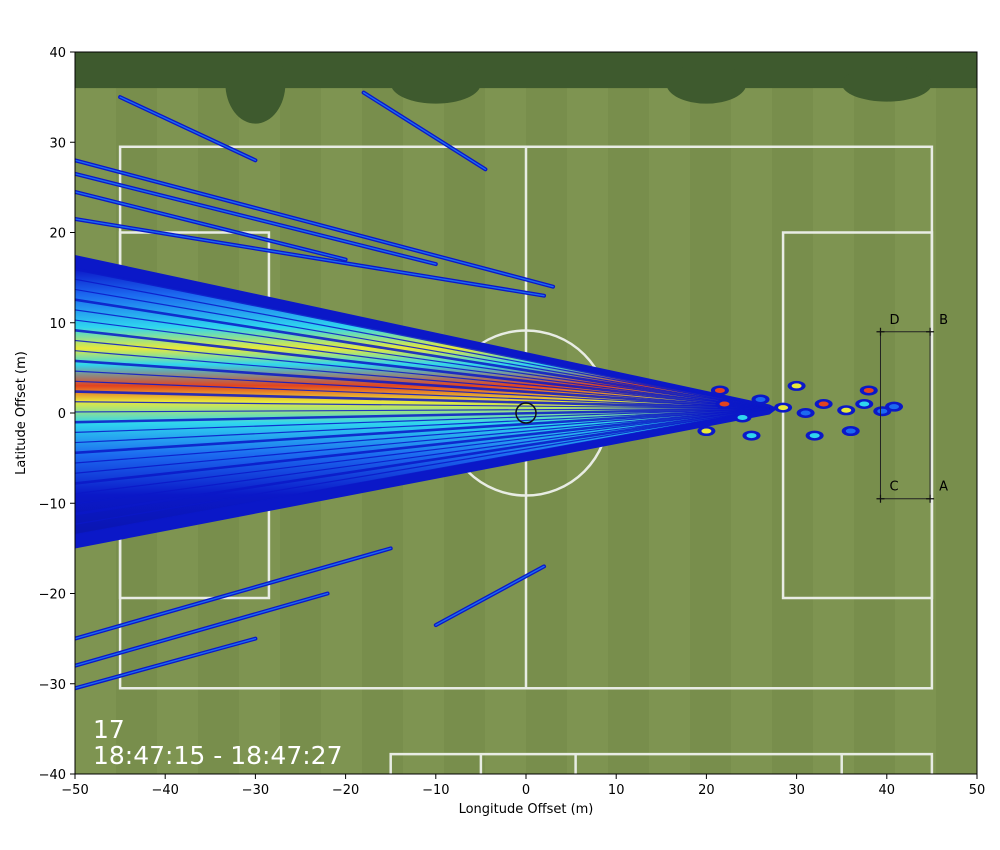 This screenshot has width=1000, height=850. Describe the element at coordinates (164, 790) in the screenshot. I see `x-tick-label: −40` at that location.